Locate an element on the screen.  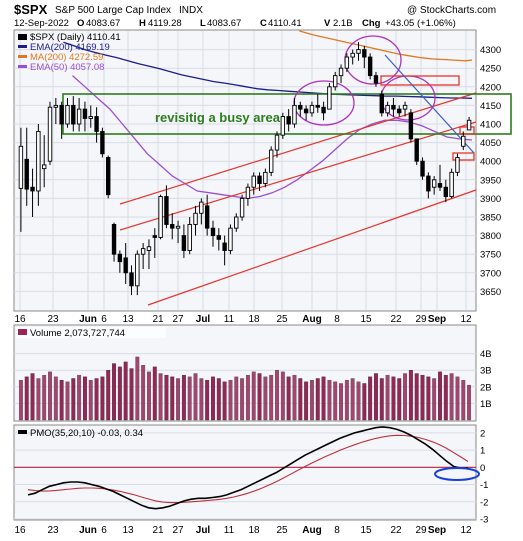
high-label: H is located at coordinates (142, 23).